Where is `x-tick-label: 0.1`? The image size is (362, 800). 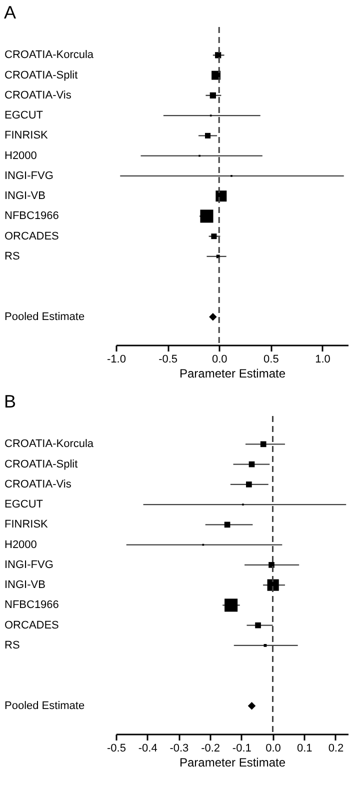 x-tick-label: 0.1 is located at coordinates (304, 748).